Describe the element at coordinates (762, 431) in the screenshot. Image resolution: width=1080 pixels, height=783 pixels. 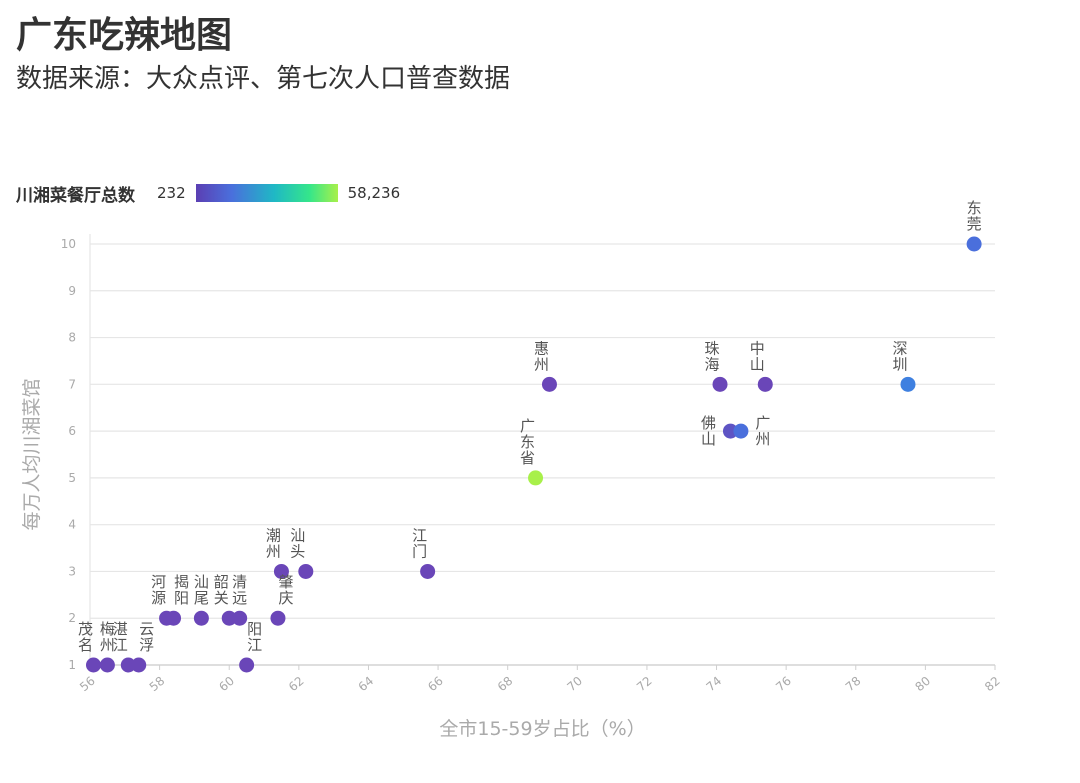
I see `point-label: 广州` at that location.